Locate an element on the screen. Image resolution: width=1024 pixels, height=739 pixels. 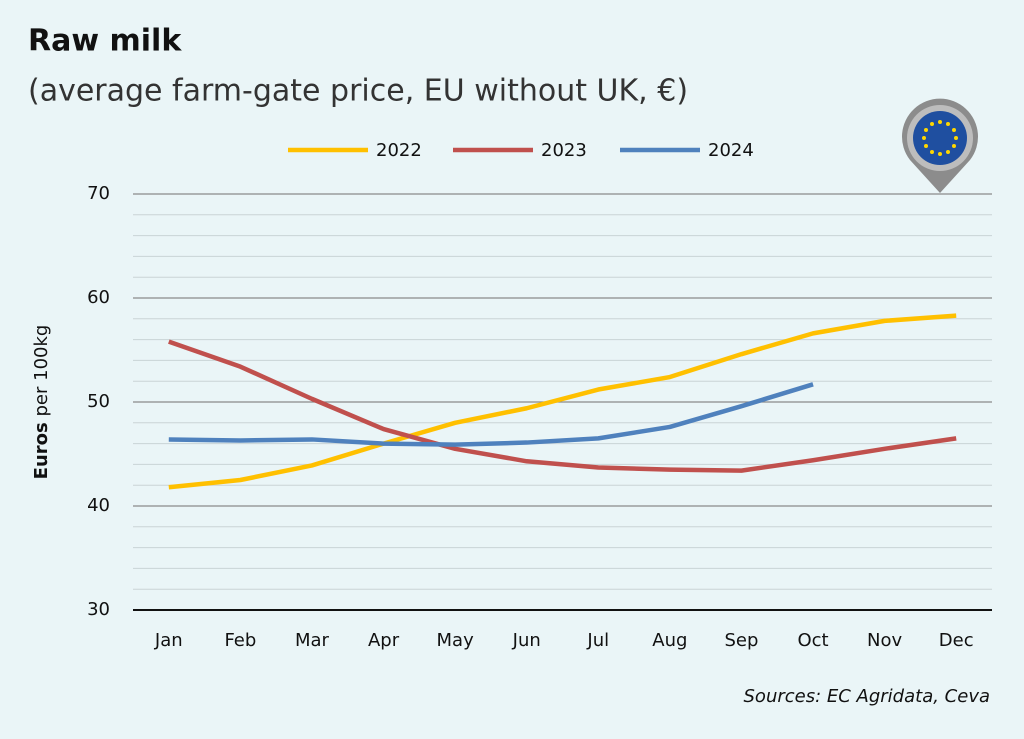
legend-label: 2024 is located at coordinates (731, 150).